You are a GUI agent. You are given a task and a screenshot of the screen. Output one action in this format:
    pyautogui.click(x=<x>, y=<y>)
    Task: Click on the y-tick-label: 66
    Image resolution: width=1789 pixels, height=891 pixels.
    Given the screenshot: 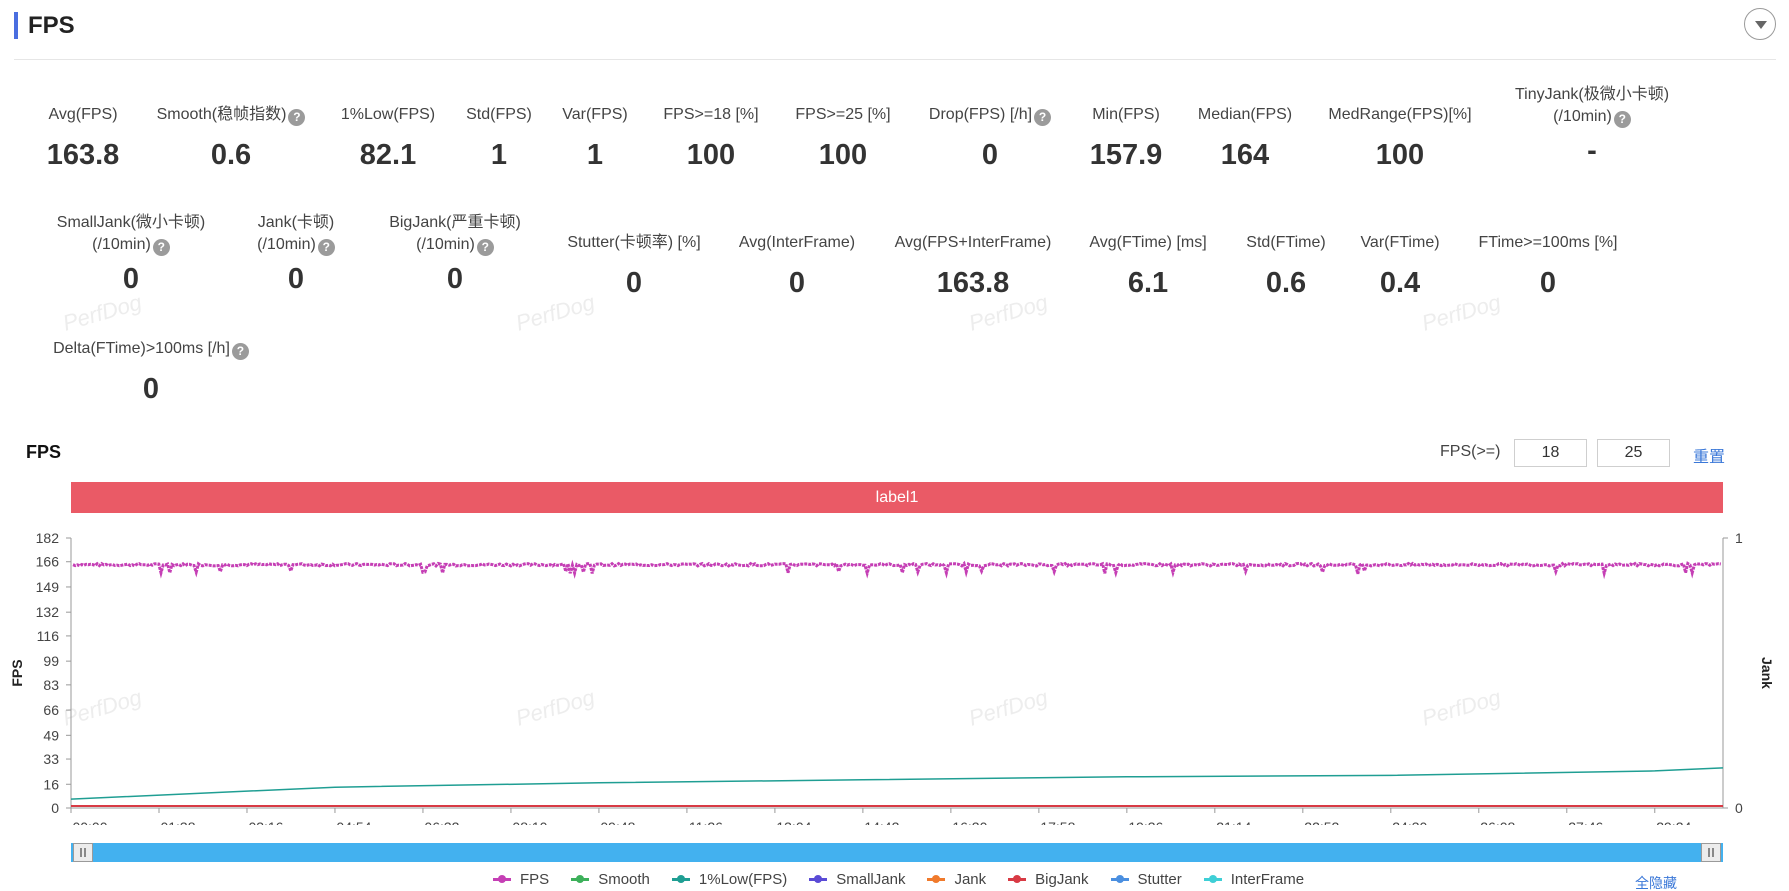 What is the action you would take?
    pyautogui.click(x=51, y=710)
    